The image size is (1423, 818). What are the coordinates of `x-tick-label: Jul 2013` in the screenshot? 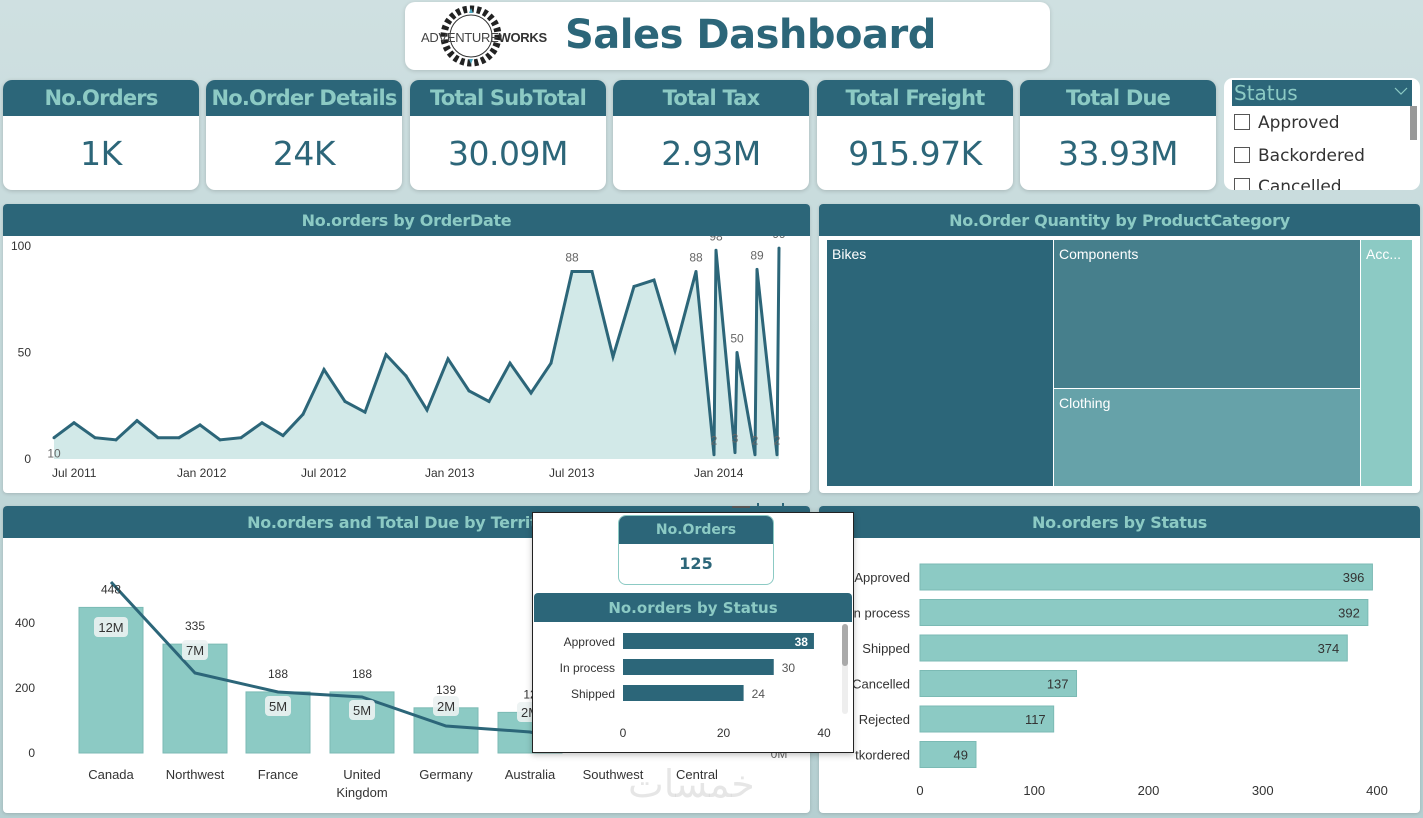 It's located at (572, 473).